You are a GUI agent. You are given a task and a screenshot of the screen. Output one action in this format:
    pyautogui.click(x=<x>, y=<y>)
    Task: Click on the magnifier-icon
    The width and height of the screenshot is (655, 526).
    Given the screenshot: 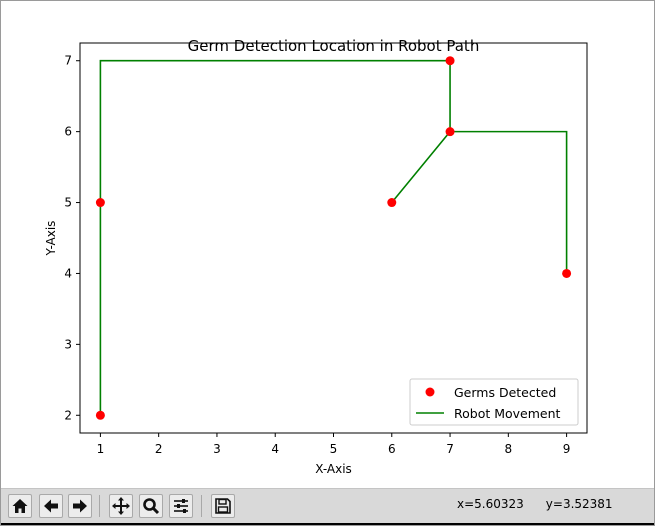 What is the action you would take?
    pyautogui.click(x=151, y=506)
    